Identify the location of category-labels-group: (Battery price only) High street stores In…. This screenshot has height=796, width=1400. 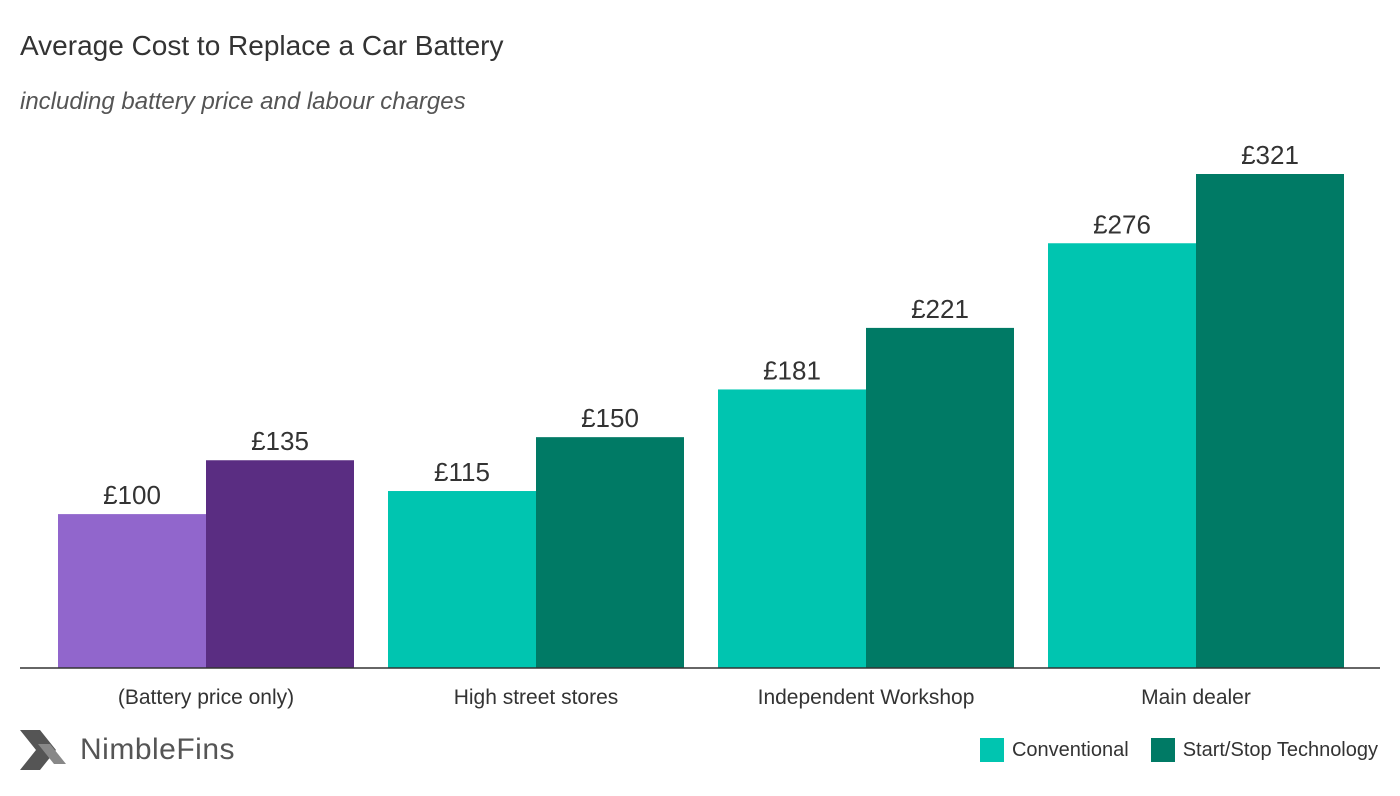
(684, 697).